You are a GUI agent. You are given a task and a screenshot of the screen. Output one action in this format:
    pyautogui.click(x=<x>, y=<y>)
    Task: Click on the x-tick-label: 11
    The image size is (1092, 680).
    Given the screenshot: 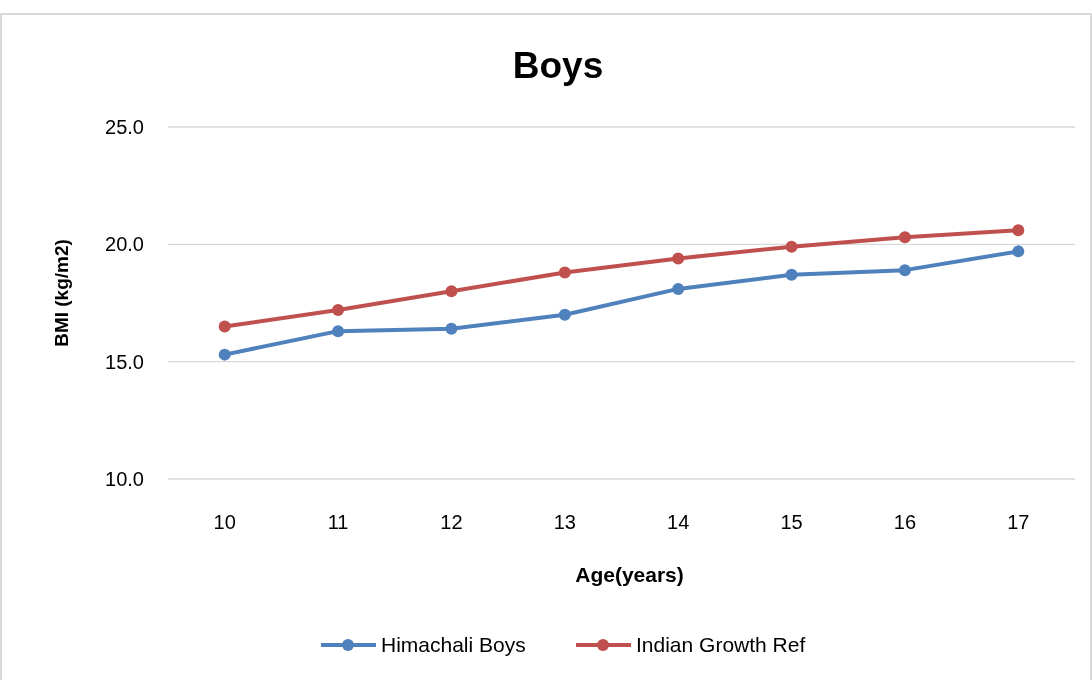 What is the action you would take?
    pyautogui.click(x=338, y=522)
    